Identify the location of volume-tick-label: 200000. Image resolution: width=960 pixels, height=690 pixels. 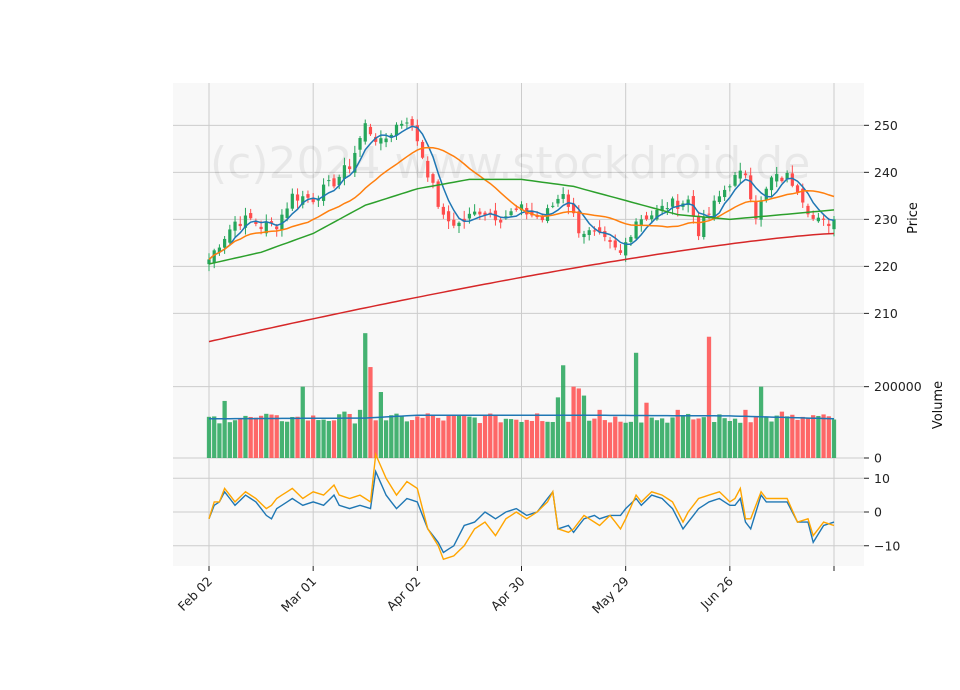
(898, 386).